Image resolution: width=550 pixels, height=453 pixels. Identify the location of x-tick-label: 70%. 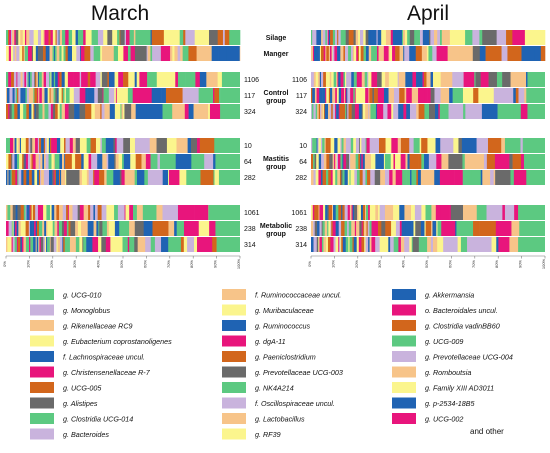
(473, 264).